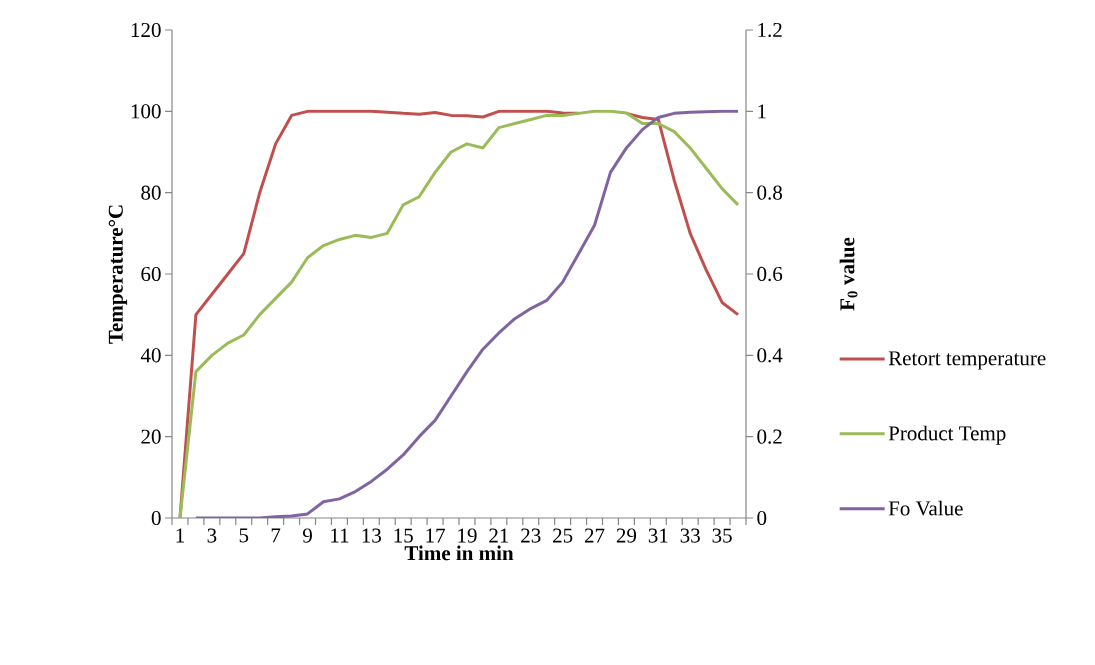  What do you see at coordinates (156, 518) in the screenshot?
I see `y-tick-label: 0` at bounding box center [156, 518].